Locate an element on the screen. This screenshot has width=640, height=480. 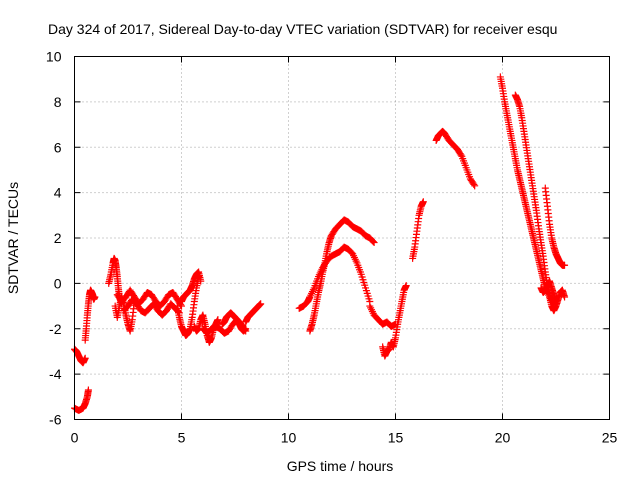
y-tick-label: -4 is located at coordinates (55, 374).